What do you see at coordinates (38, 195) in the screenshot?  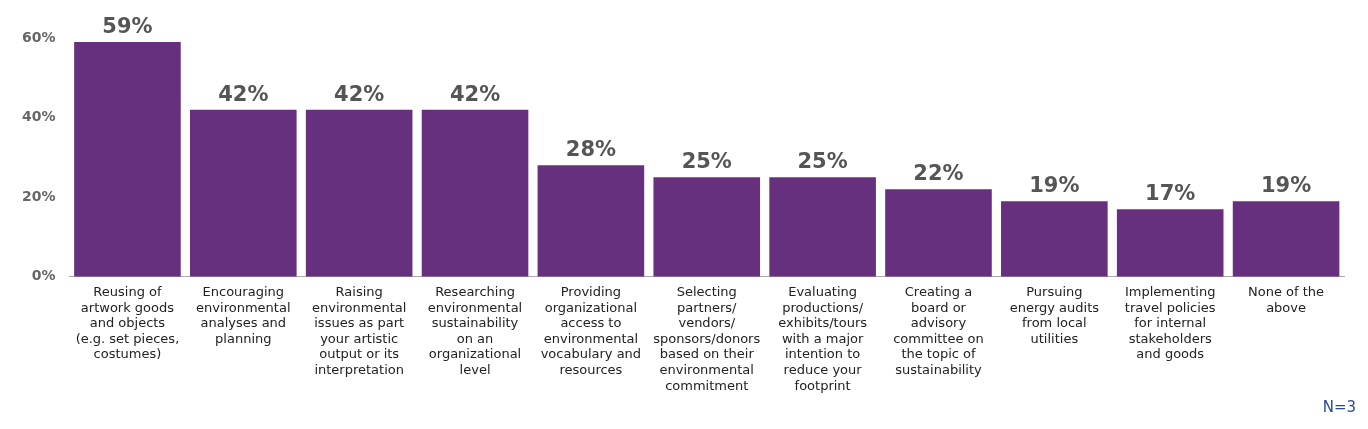 I see `y-tick-label: 20%` at bounding box center [38, 195].